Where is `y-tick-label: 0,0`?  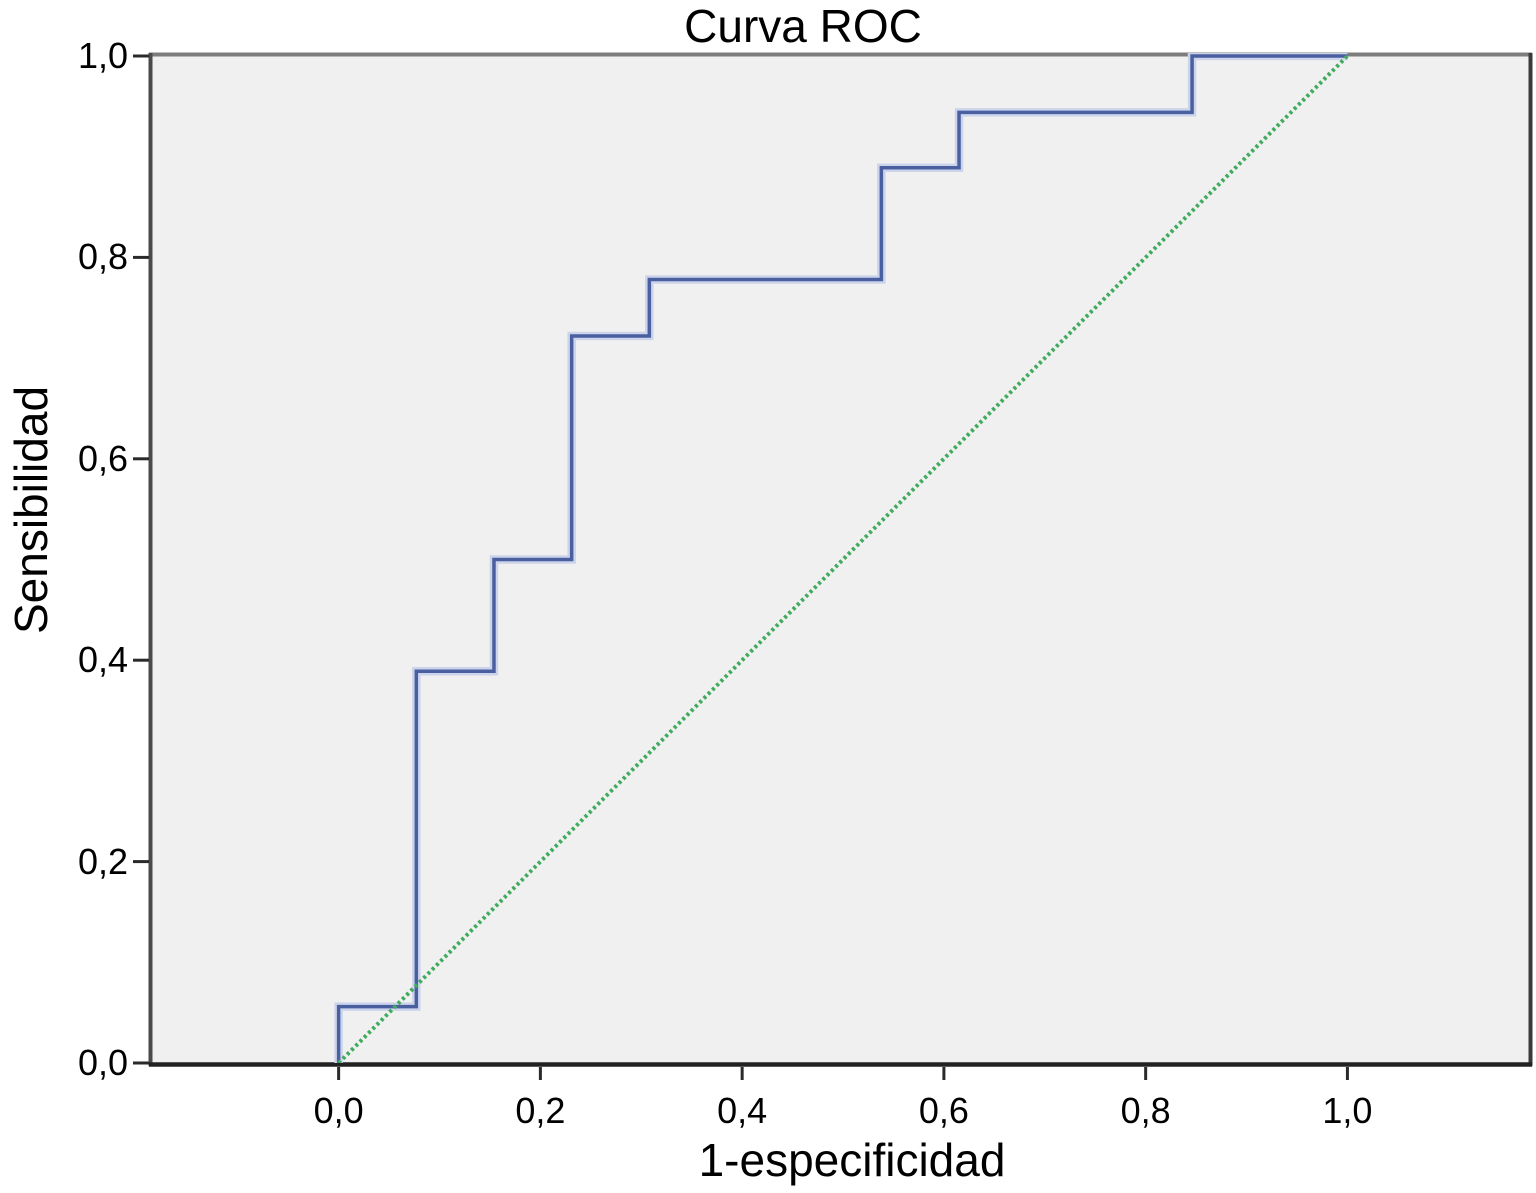 y-tick-label: 0,0 is located at coordinates (102, 1062).